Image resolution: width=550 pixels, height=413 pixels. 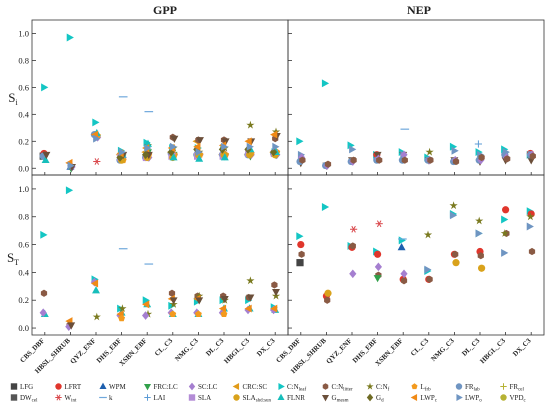 I want to click on x-tick-label: NMG_C3, so click(x=187, y=349).